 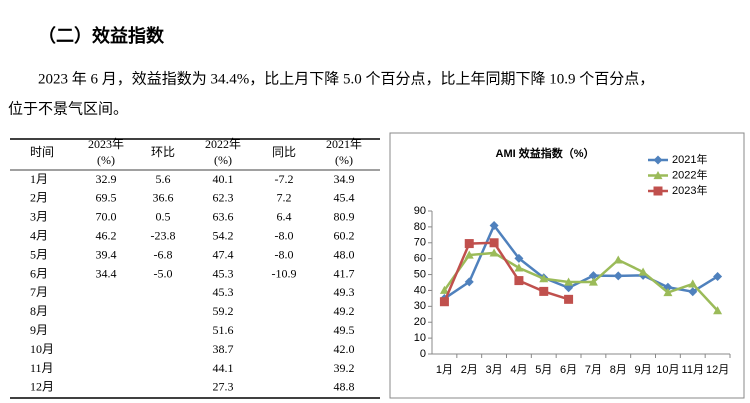 What do you see at coordinates (39, 311) in the screenshot?
I see `table-cell: 8月` at bounding box center [39, 311].